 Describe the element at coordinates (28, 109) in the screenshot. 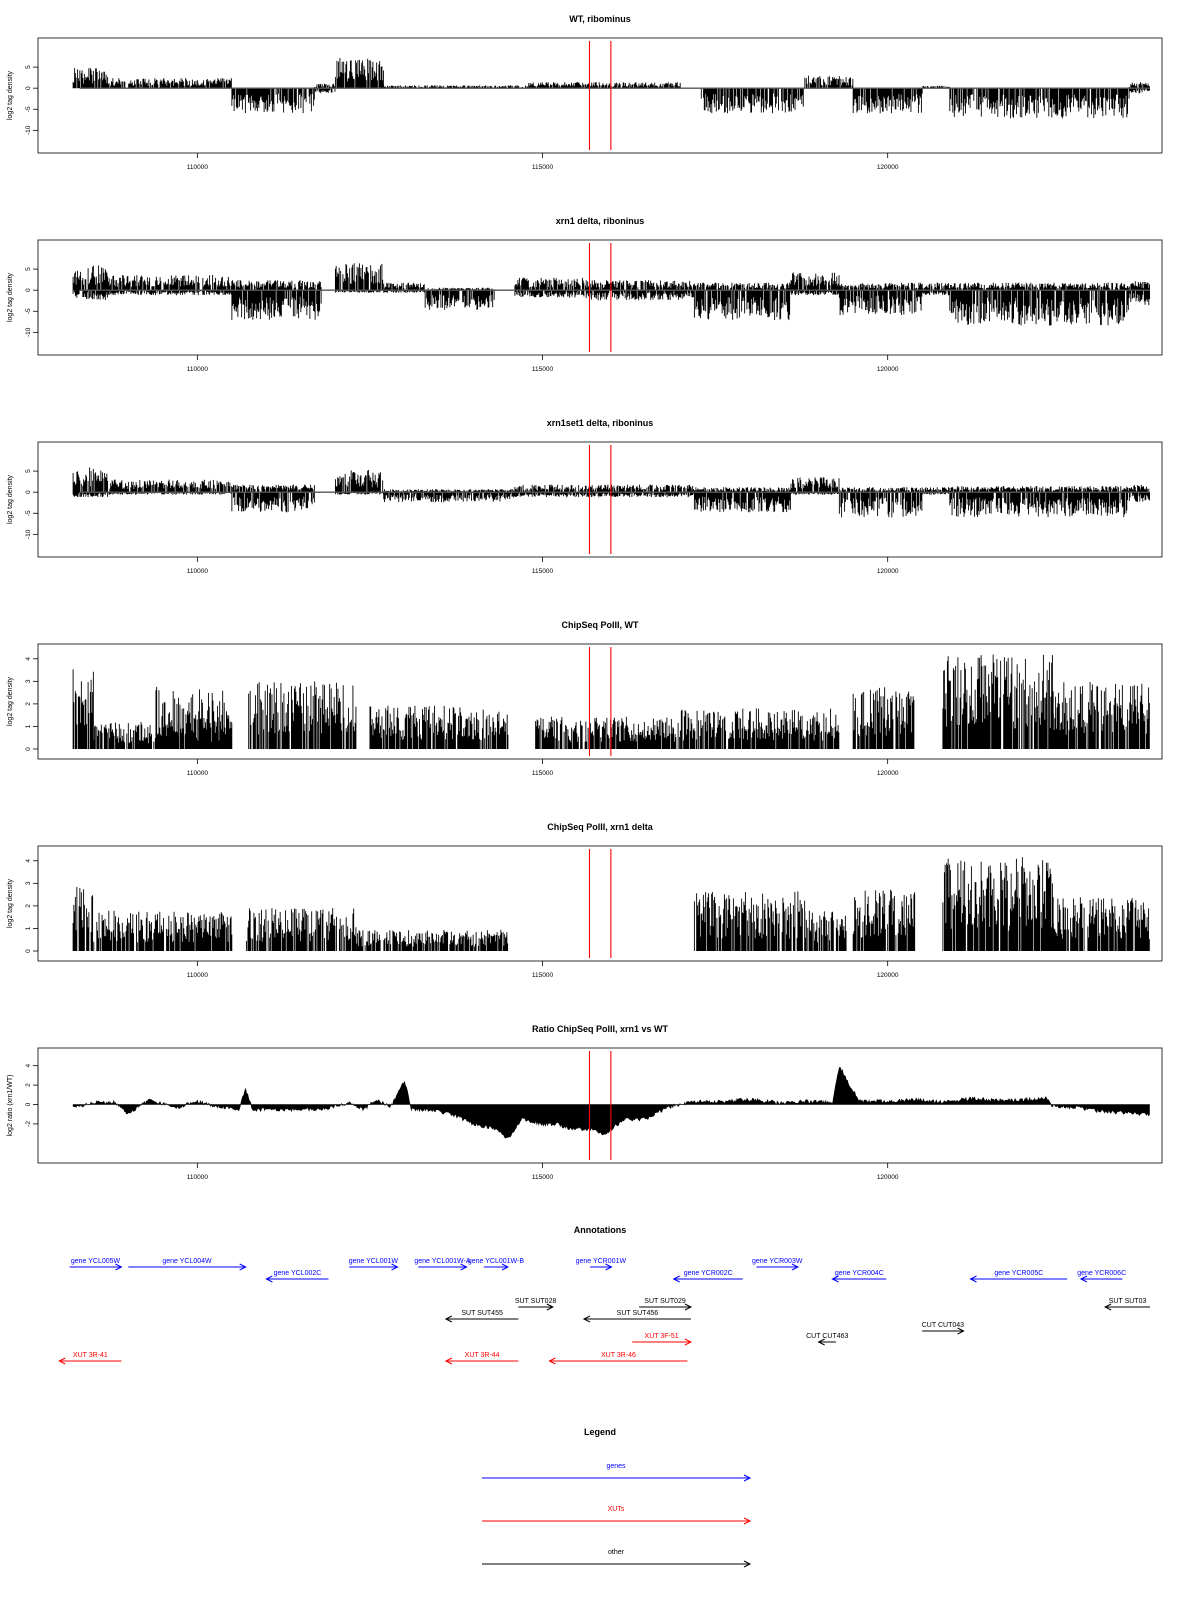

I see `y-tick-label: -5` at that location.